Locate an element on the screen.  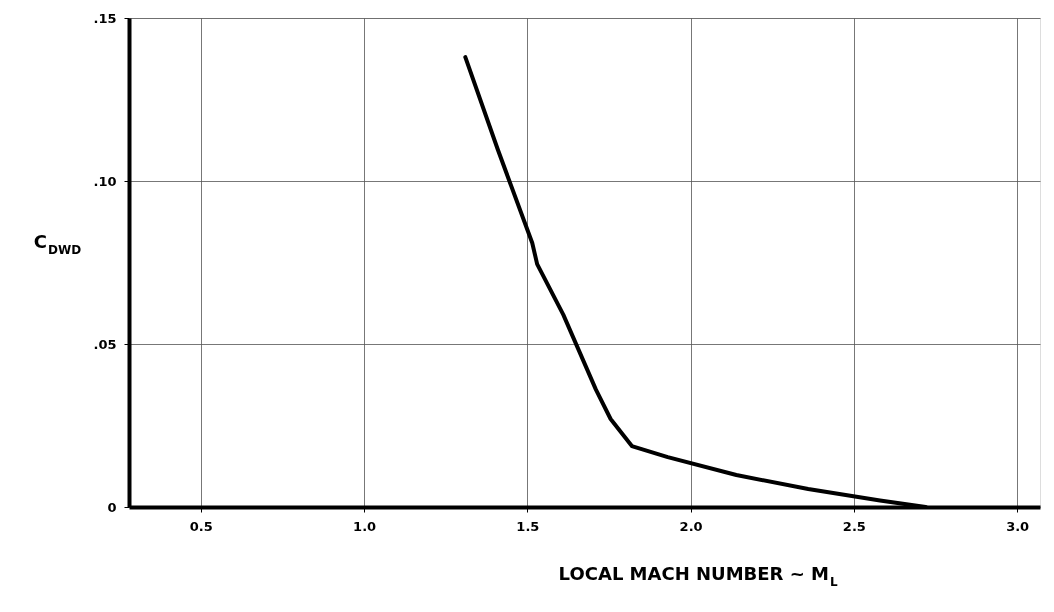
x-tick-label: 2.5 is located at coordinates (854, 526).